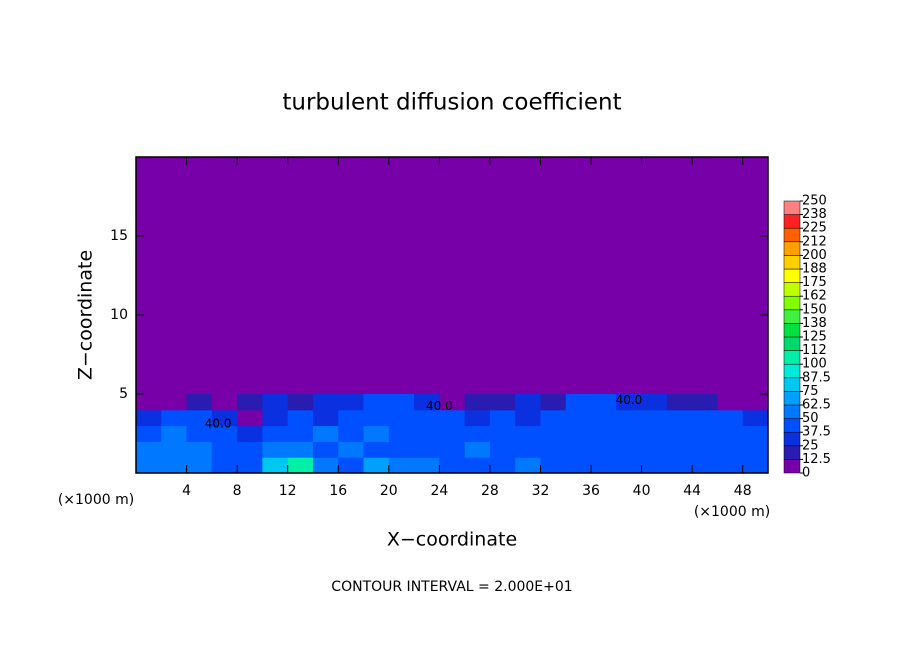 Image resolution: width=904 pixels, height=654 pixels. What do you see at coordinates (814, 269) in the screenshot?
I see `colorbar-label: 188` at bounding box center [814, 269].